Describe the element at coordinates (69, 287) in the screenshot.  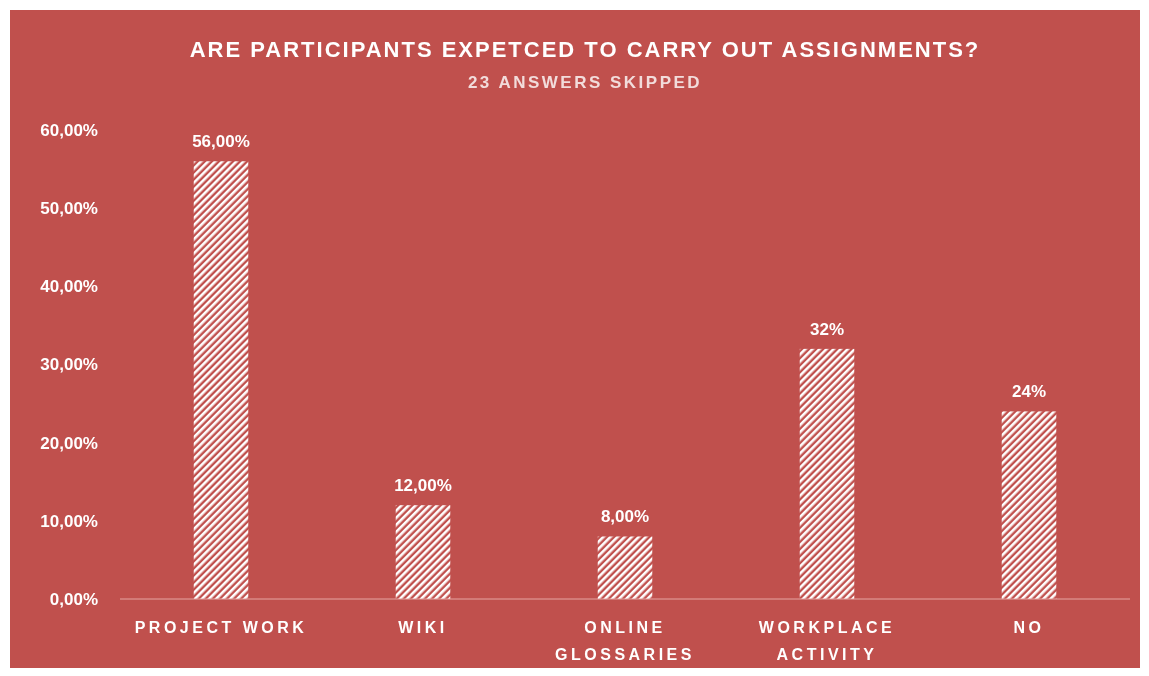
I see `y-tick-label: 40,00%` at that location.